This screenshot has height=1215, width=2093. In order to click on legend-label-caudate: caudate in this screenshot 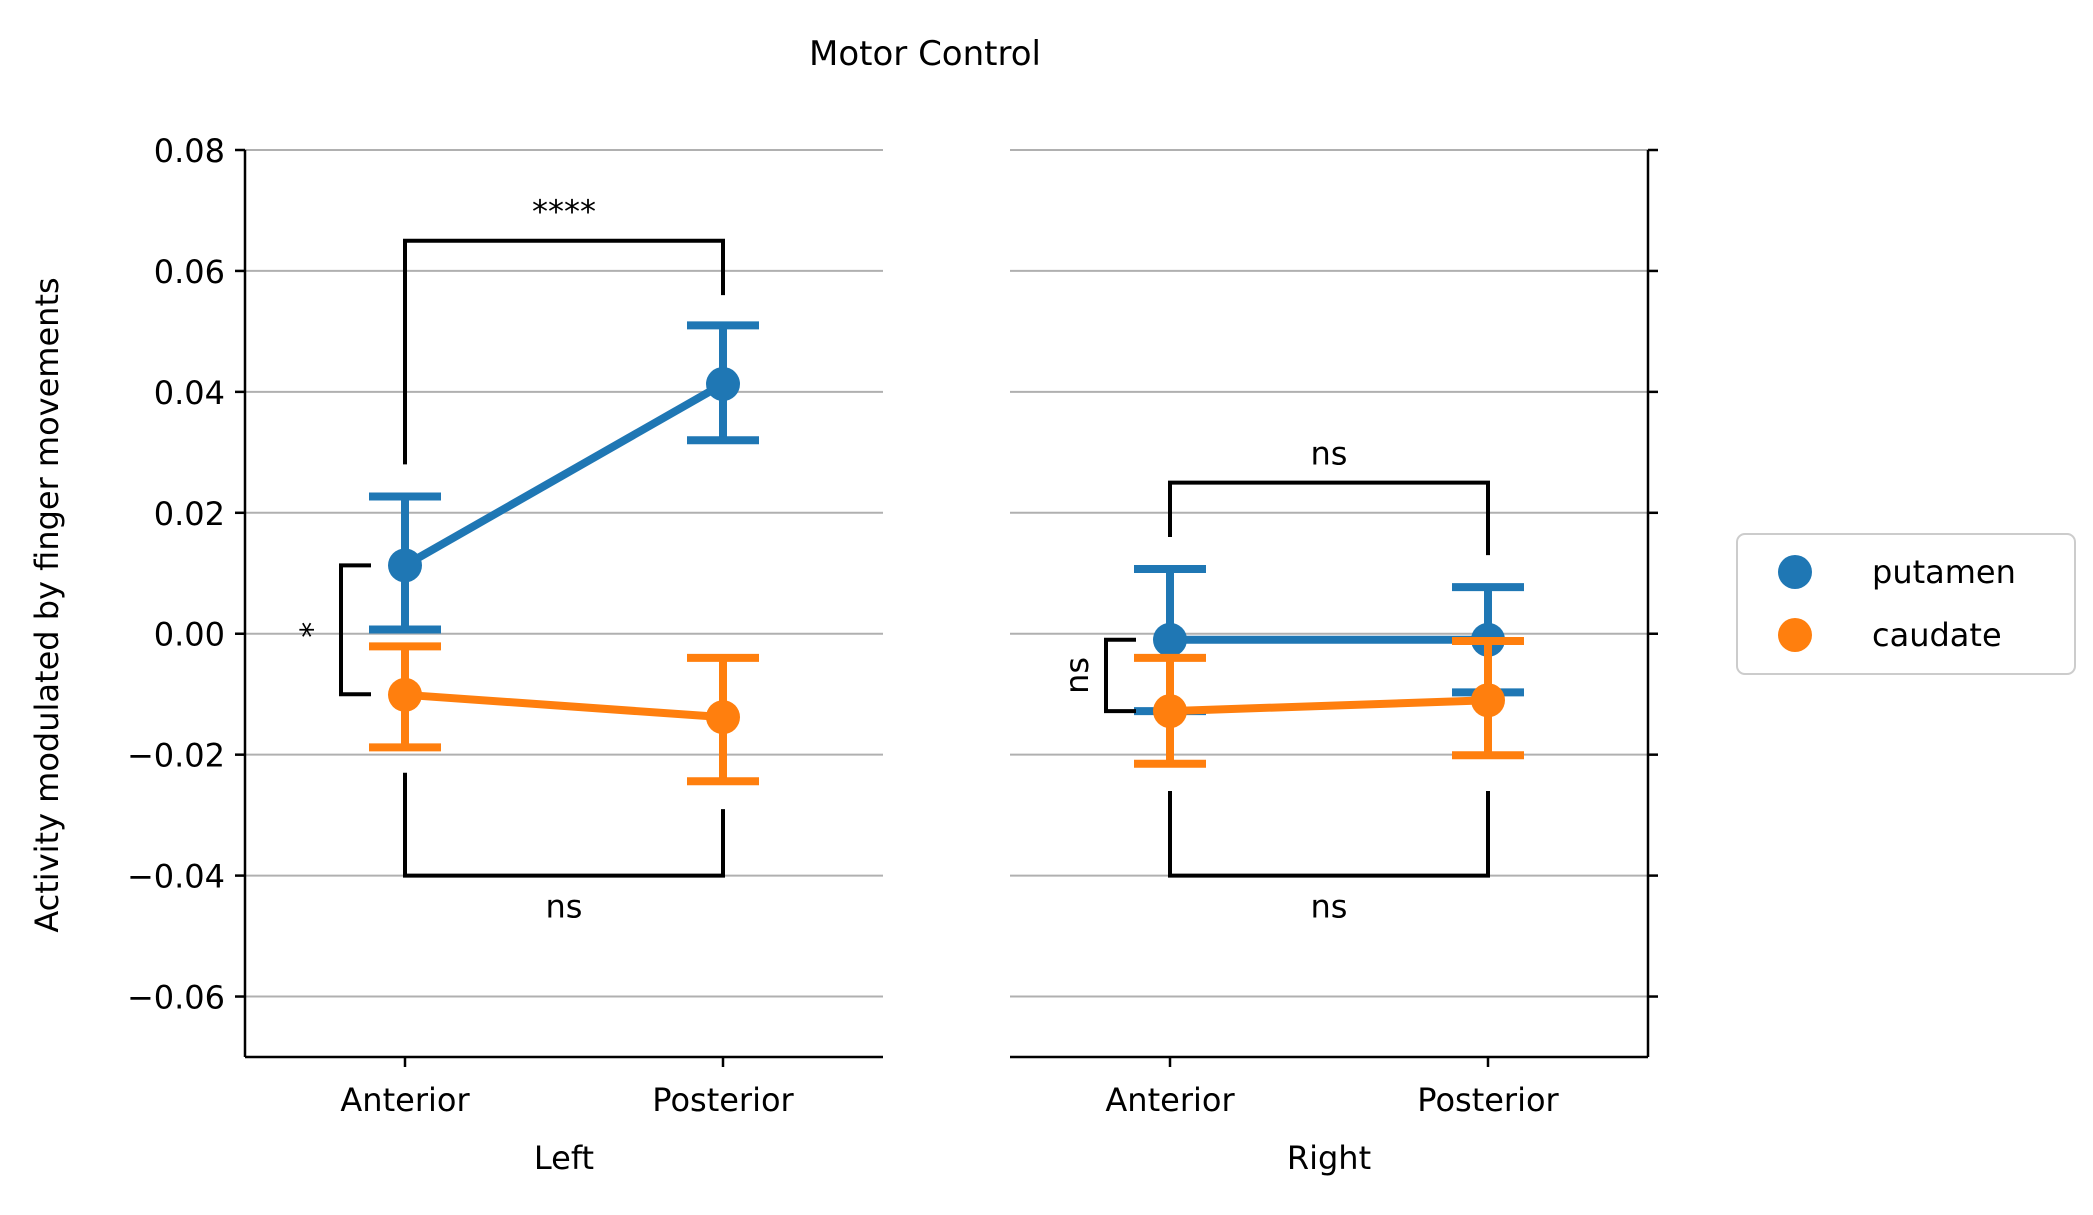, I will do `click(1937, 635)`.